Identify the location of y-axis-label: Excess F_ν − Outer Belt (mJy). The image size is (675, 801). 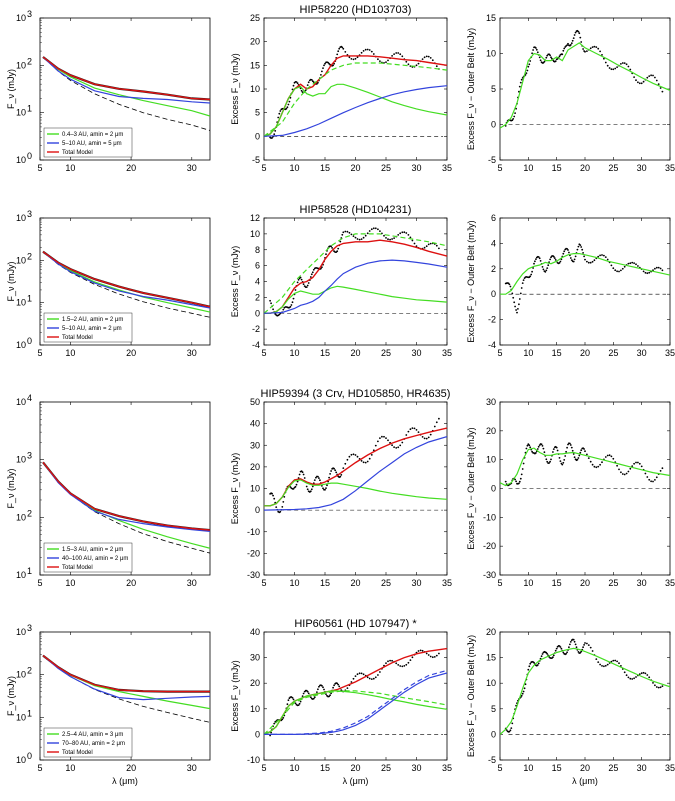
(471, 488).